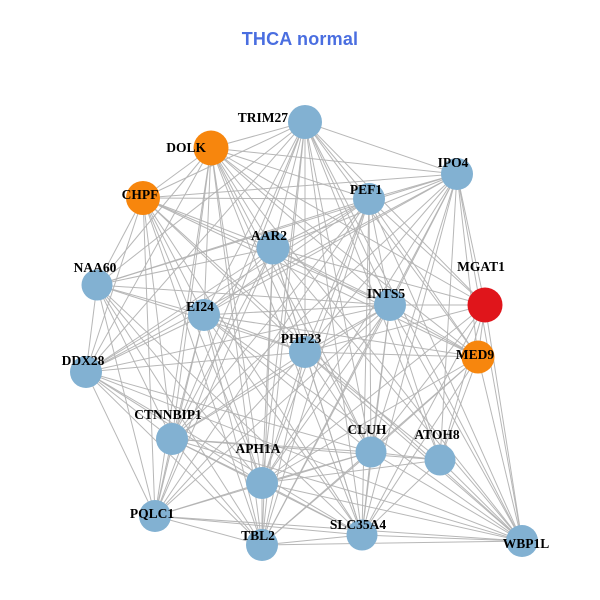 Image resolution: width=600 pixels, height=600 pixels. What do you see at coordinates (437, 434) in the screenshot?
I see `graph-node-label-atoh8: ATOH8` at bounding box center [437, 434].